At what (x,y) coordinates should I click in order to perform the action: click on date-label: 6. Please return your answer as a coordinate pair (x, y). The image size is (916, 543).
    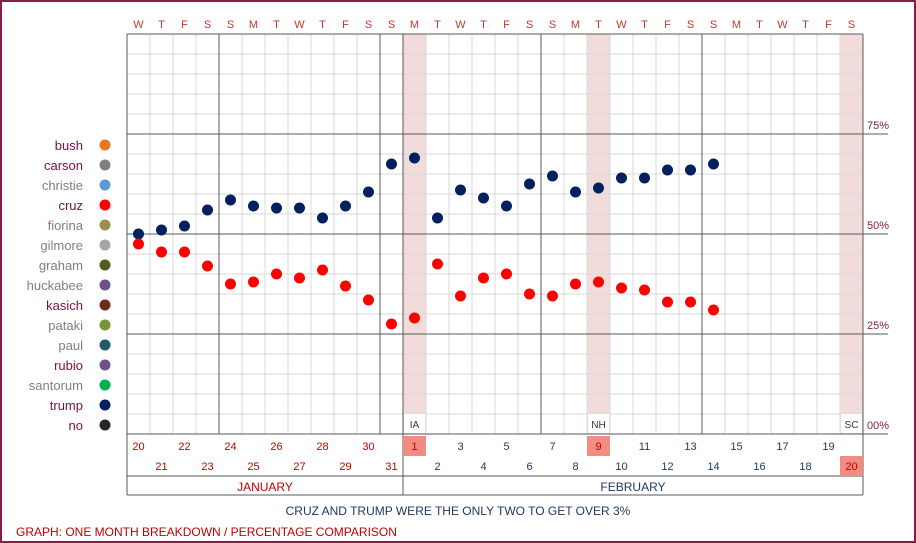
    Looking at the image, I should click on (529, 467).